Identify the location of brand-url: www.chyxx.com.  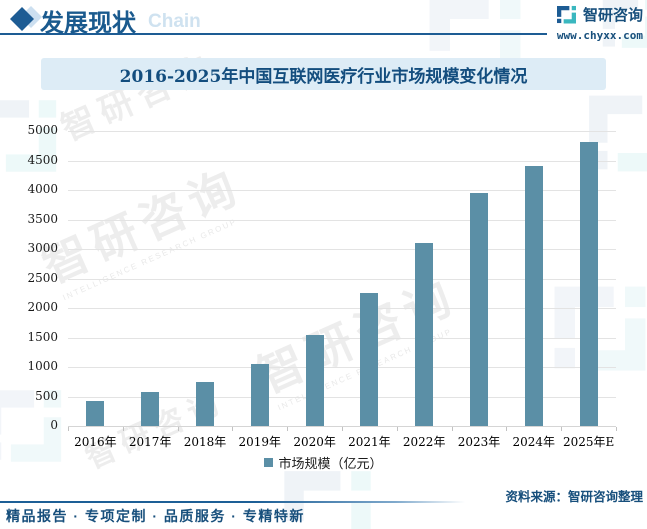
(599, 35).